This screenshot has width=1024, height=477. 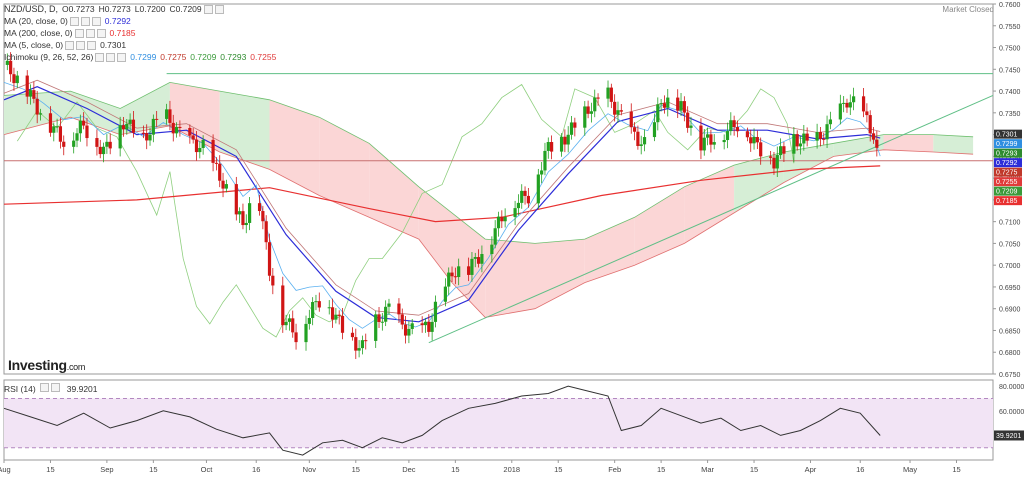 What do you see at coordinates (233, 57) in the screenshot?
I see `legend-value: 0.7293` at bounding box center [233, 57].